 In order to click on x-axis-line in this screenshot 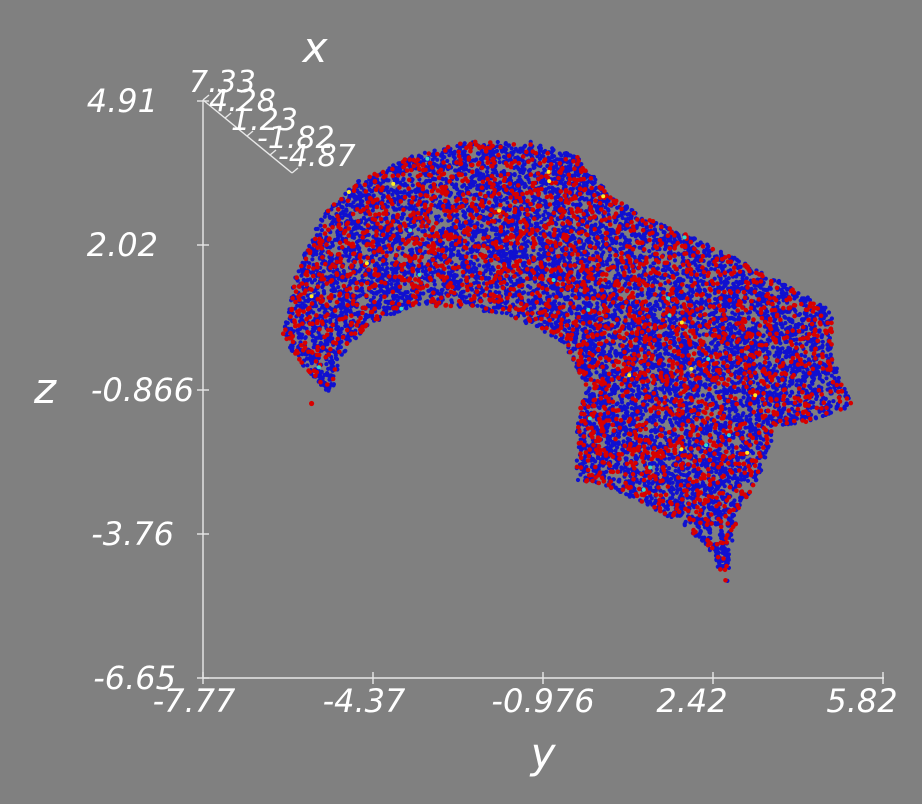, I will do `click(247, 136)`.